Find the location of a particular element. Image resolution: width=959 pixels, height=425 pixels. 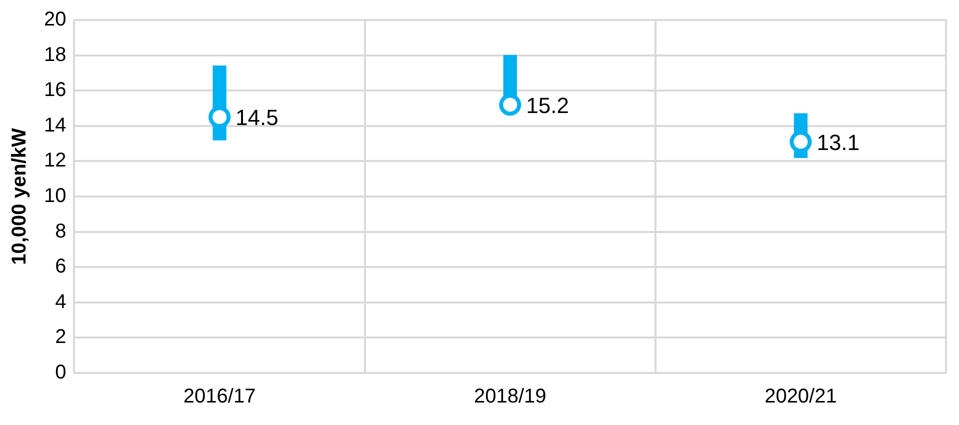

data-label: 15.2 is located at coordinates (547, 105).